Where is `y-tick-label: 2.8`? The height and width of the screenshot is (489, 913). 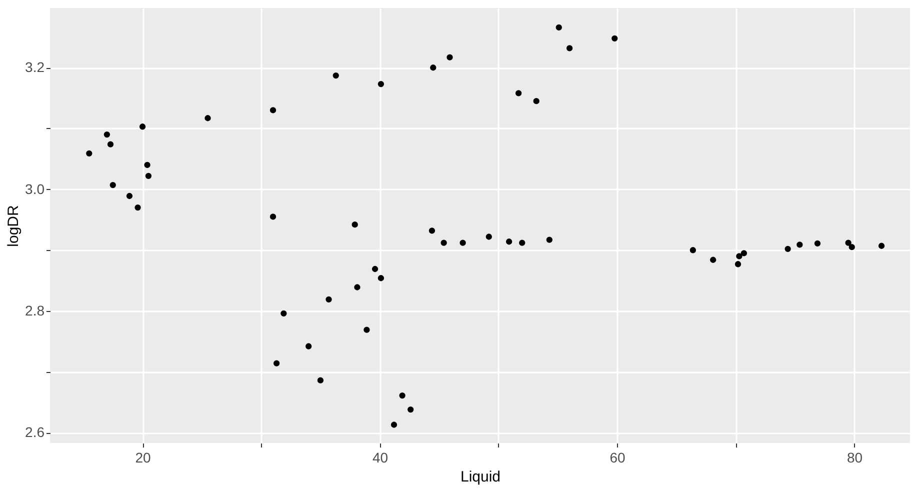 y-tick-label: 2.8 is located at coordinates (35, 310).